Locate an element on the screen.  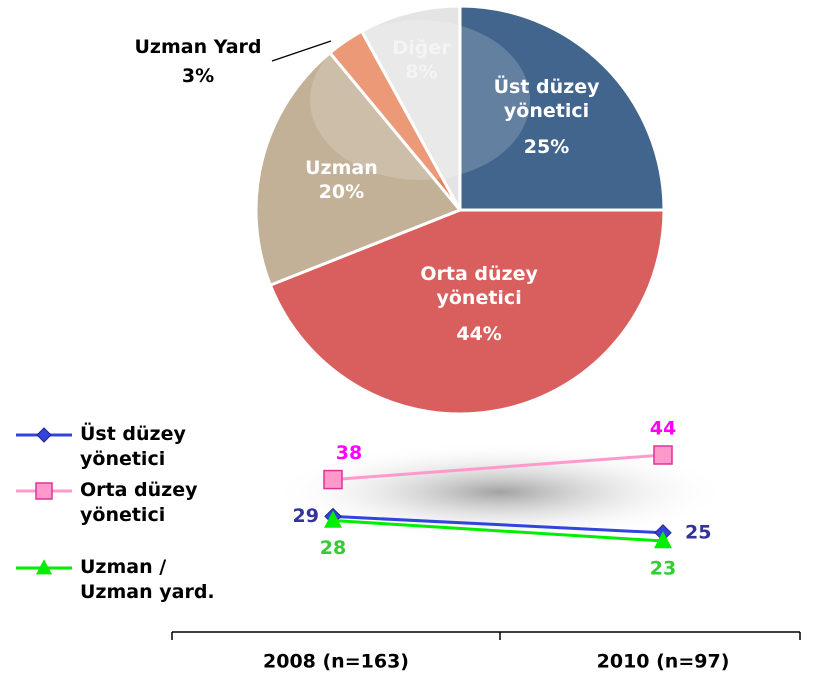
data-label: 25 is located at coordinates (698, 532).